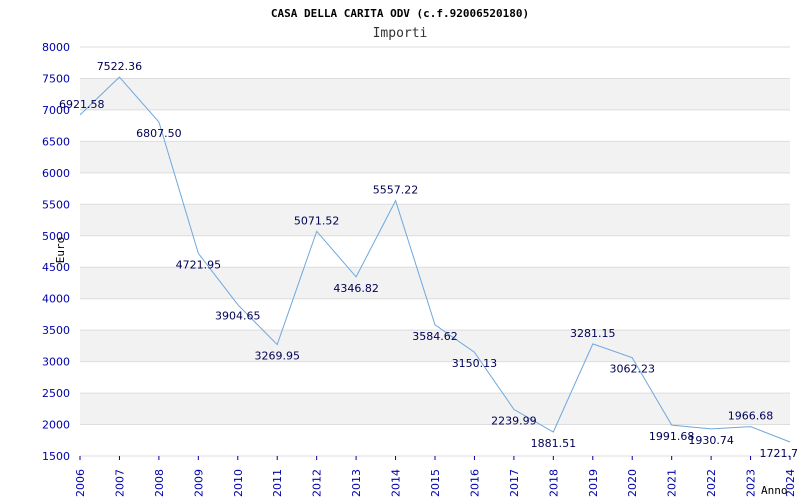 The height and width of the screenshot is (500, 800). Describe the element at coordinates (632, 483) in the screenshot. I see `x-tick-label: 2020` at that location.